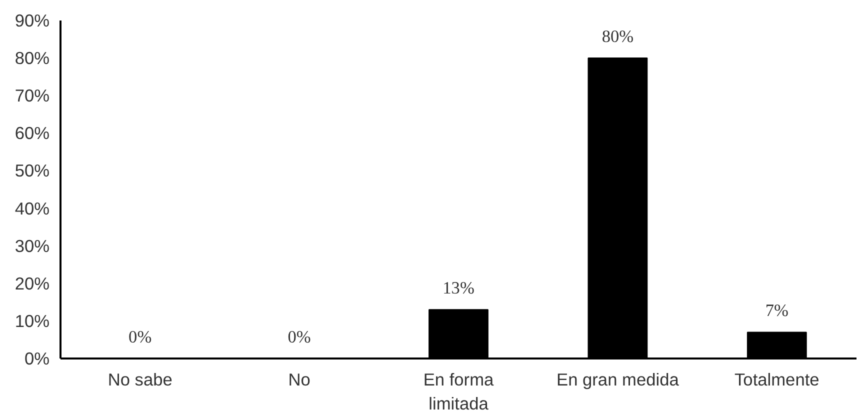 This screenshot has height=416, width=866. I want to click on y-tick-label: 0%, so click(37, 358).